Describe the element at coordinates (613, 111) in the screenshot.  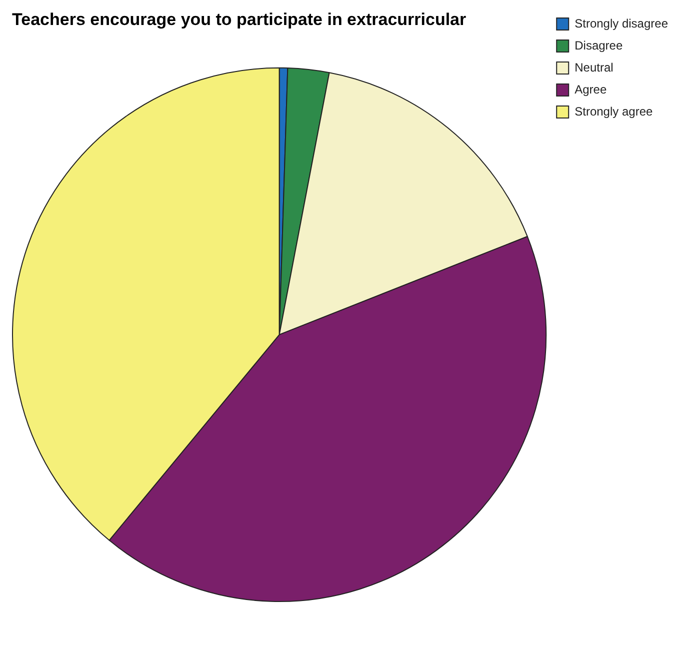
I see `legend-label: Strongly agree` at that location.